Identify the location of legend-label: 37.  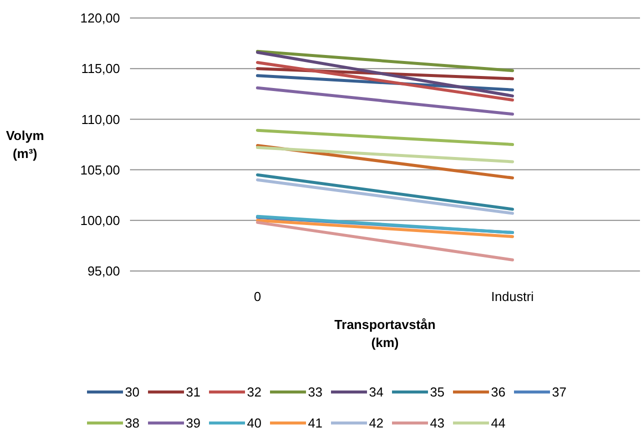
(559, 392).